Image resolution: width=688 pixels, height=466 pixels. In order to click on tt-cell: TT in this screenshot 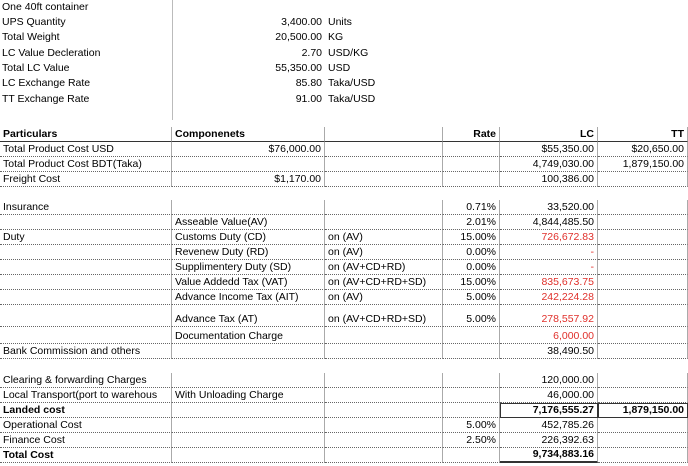, I will do `click(643, 134)`.